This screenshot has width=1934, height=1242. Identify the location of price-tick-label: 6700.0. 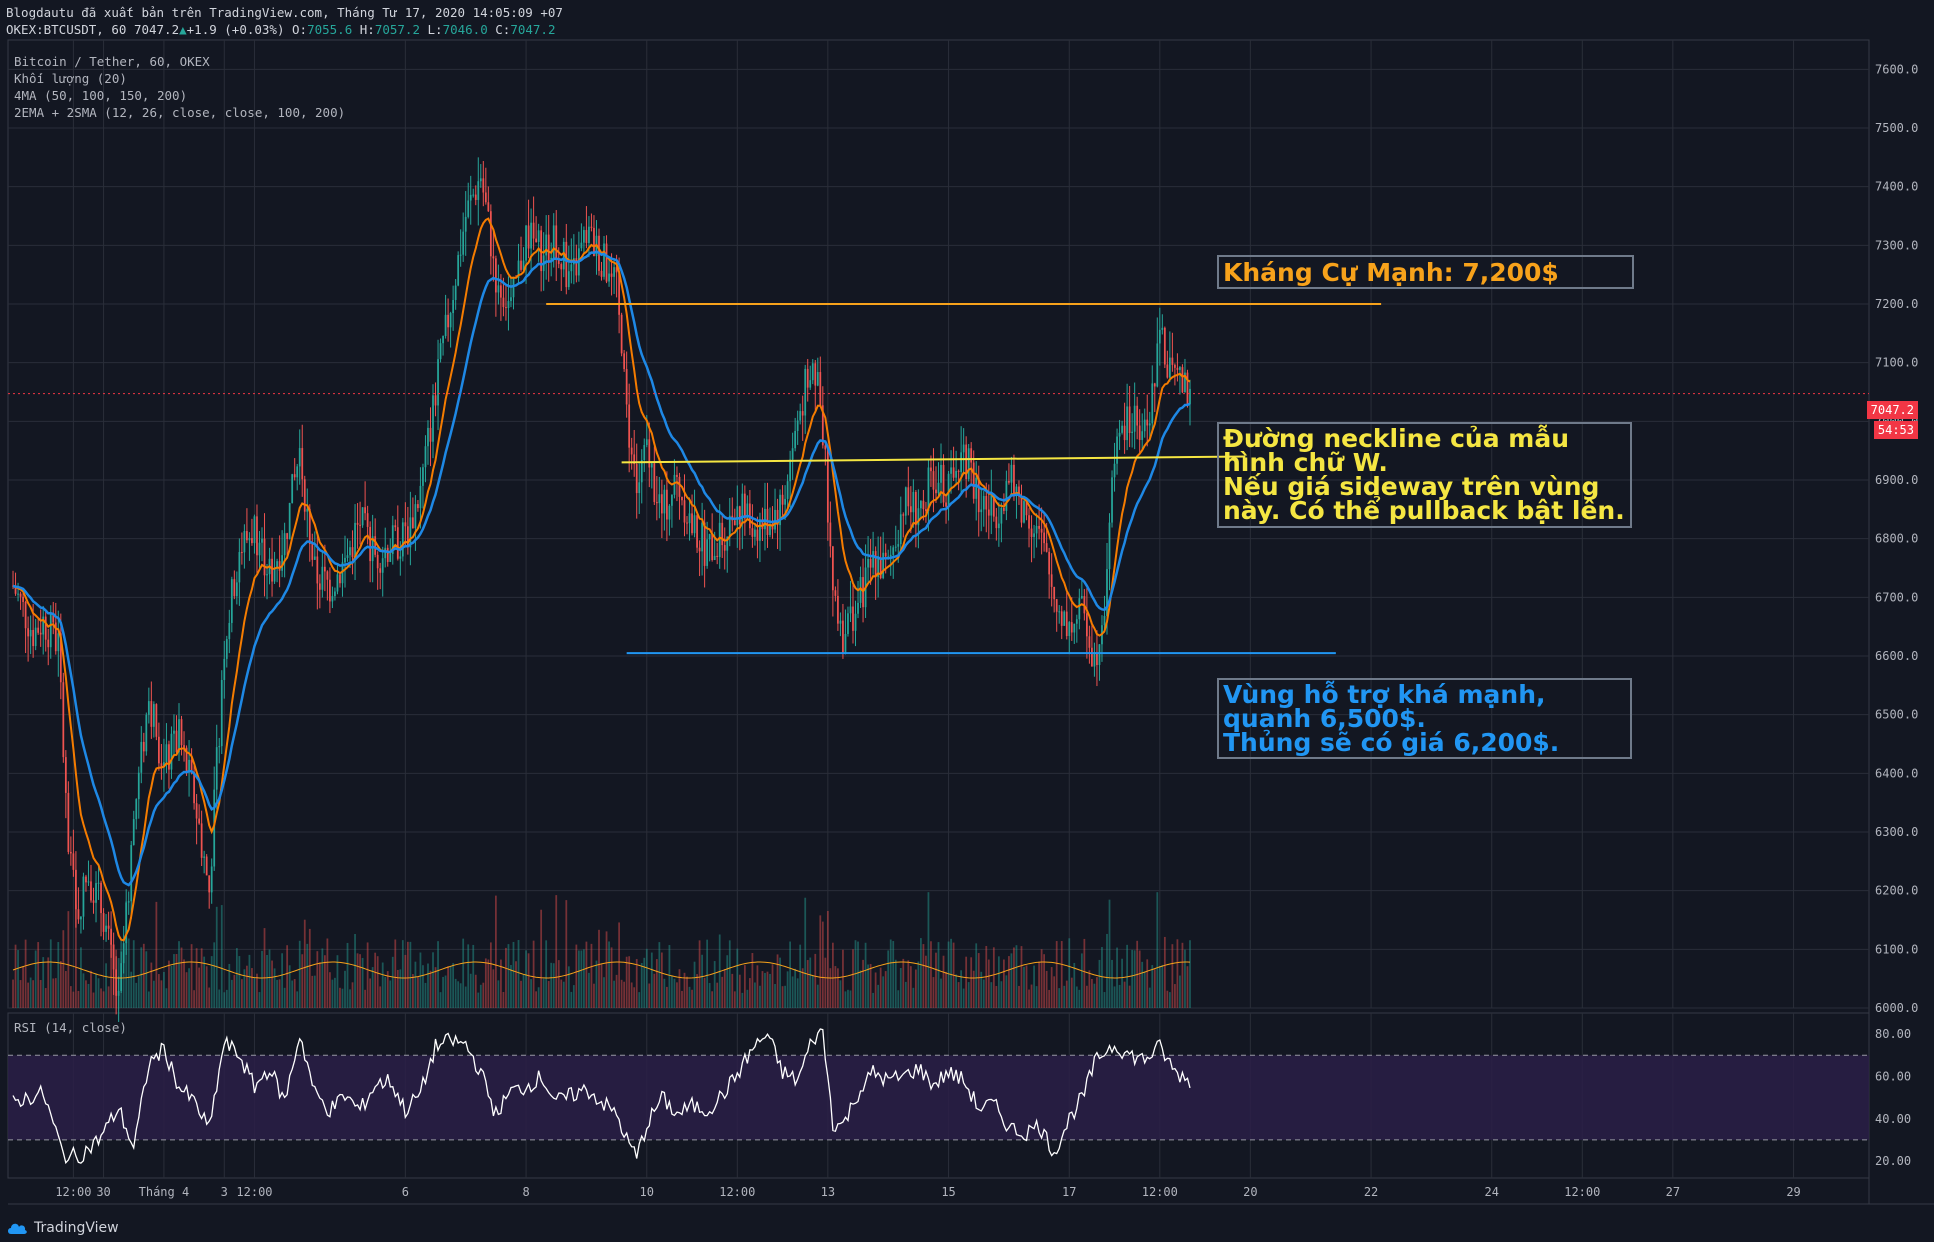
(1896, 597).